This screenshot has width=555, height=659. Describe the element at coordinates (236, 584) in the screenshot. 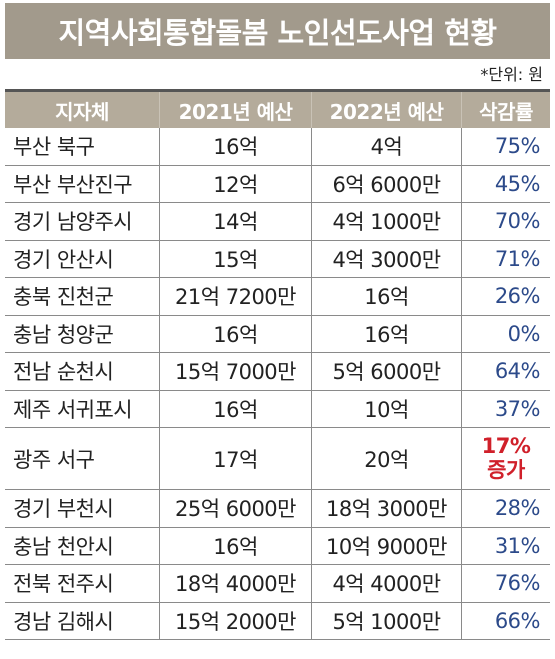

I see `row-budget-2021: 18억 4000만` at that location.